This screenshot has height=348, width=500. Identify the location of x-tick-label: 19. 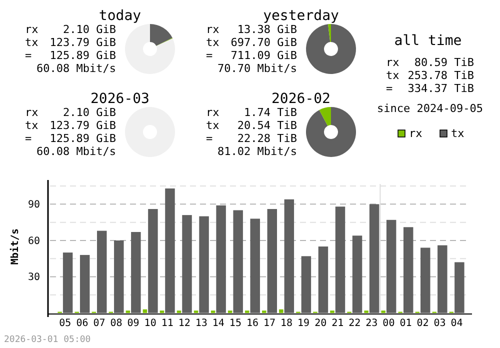
(304, 323).